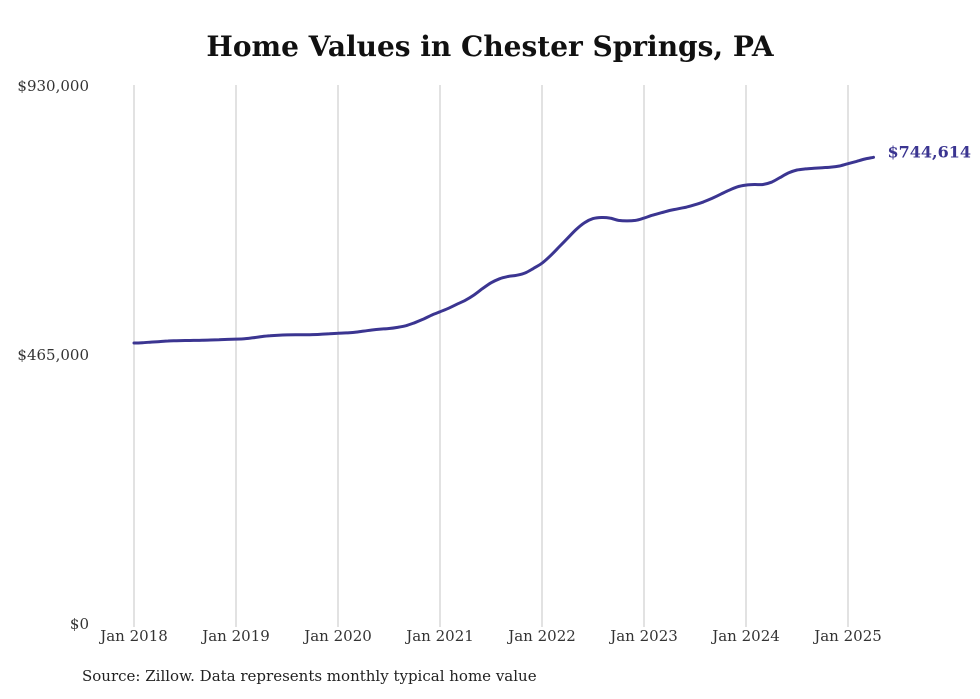 This screenshot has width=980, height=699. I want to click on x-tick-label: Jan 2025, so click(847, 636).